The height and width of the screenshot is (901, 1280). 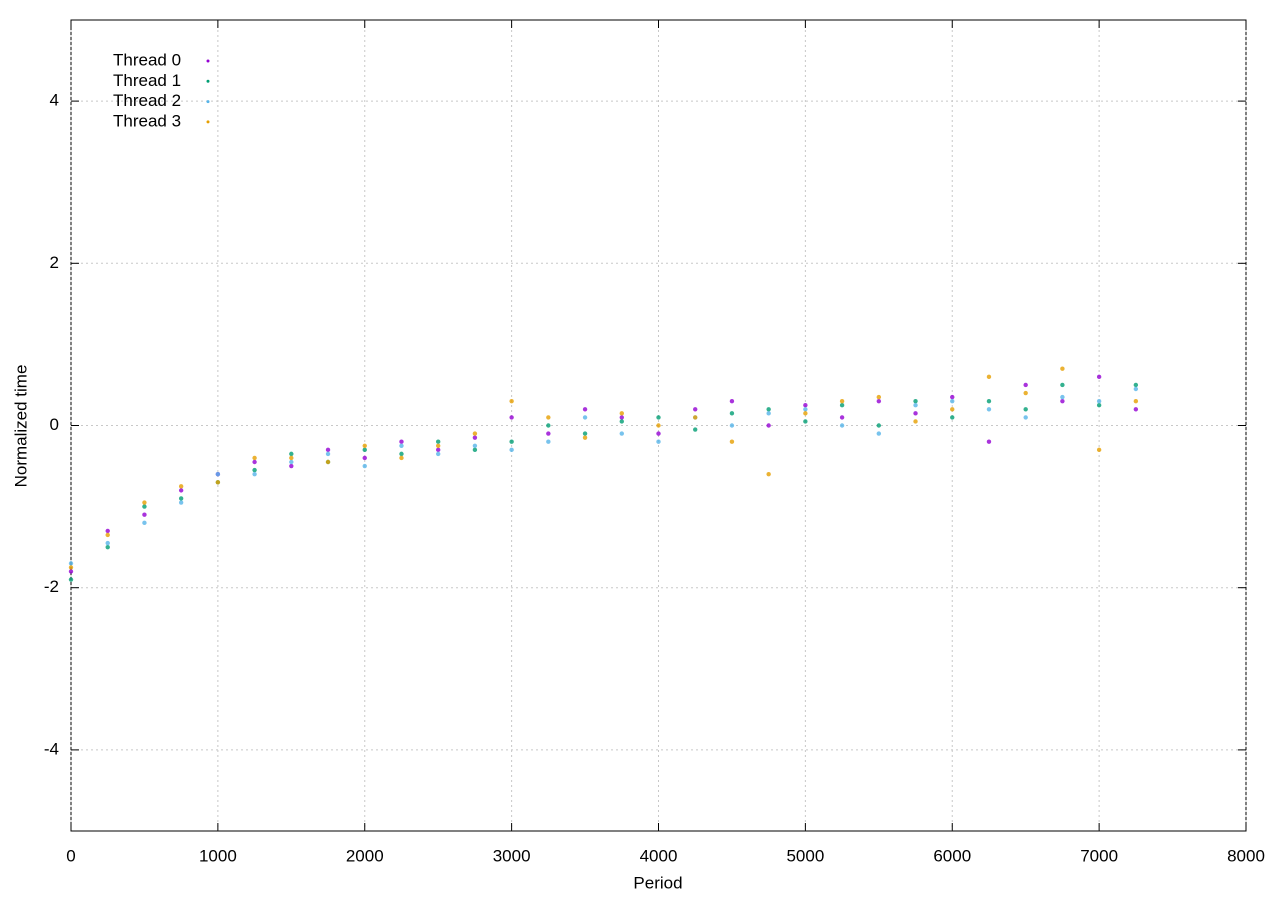 I want to click on y-tick-label: -2, so click(x=51, y=586).